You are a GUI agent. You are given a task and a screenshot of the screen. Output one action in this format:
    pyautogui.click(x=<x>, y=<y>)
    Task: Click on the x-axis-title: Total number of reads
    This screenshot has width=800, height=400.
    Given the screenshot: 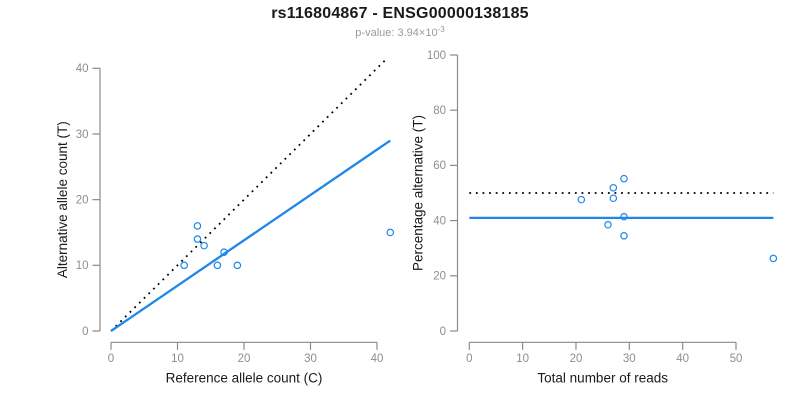 What is the action you would take?
    pyautogui.click(x=602, y=378)
    